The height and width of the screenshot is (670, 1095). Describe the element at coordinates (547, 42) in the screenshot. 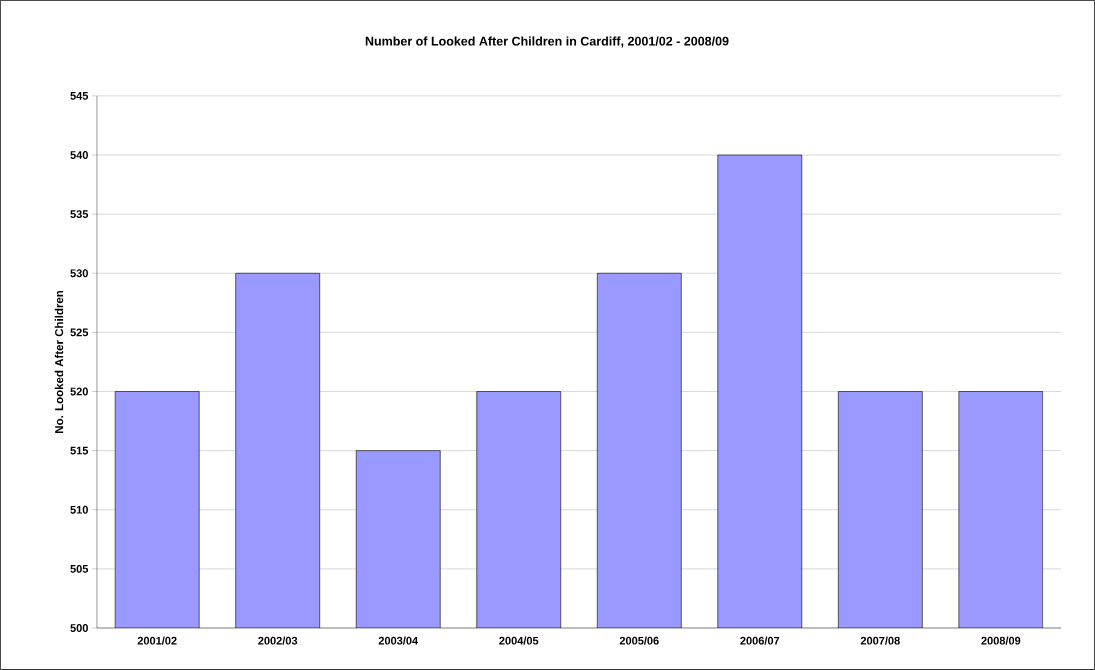

I see `chart-title: Number of Looked After Children in Cardiff, 2001/02 - 2008/09` at that location.